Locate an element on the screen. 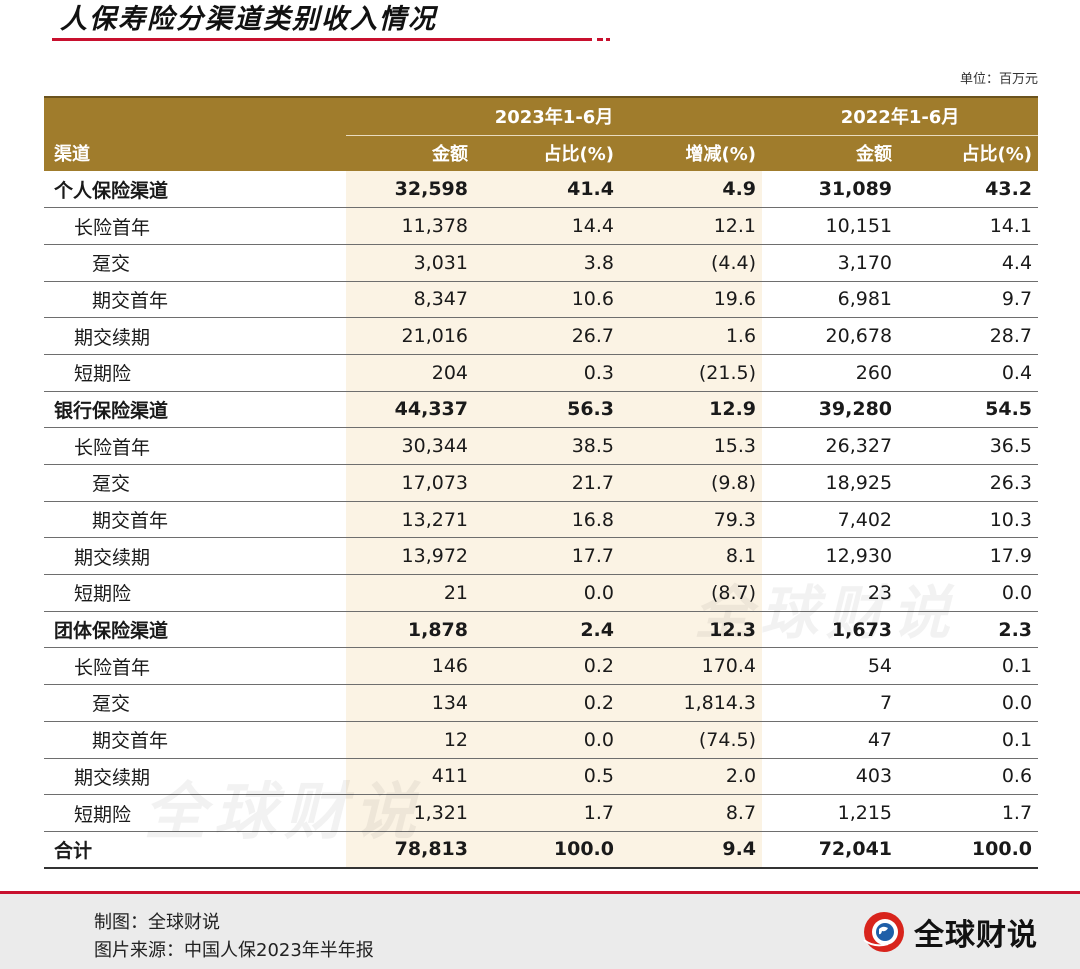 The width and height of the screenshot is (1080, 969). table-row: 期交首年 13,271 16.8 79.3 7,402 10.3 is located at coordinates (541, 520).